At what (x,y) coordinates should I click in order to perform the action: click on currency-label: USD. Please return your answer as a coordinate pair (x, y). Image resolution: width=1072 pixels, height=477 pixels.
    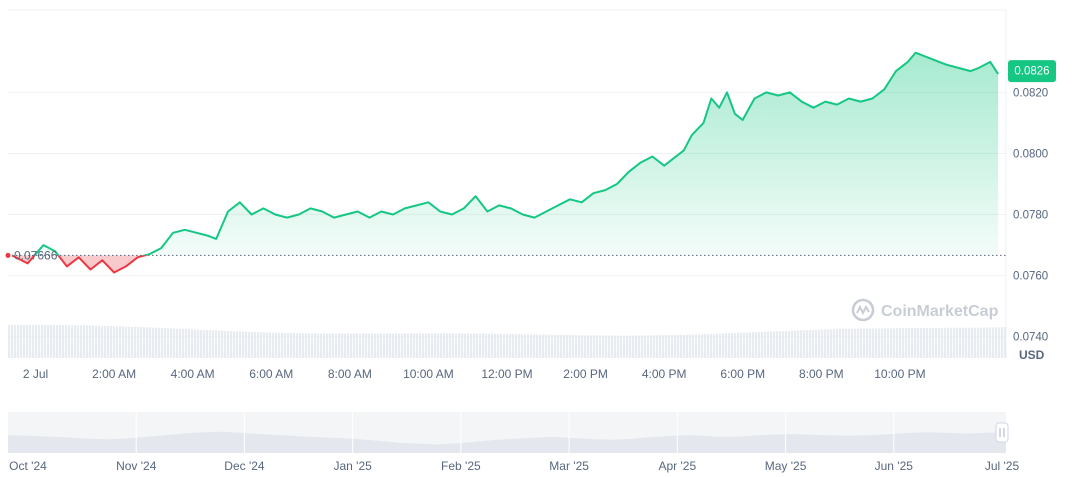
    Looking at the image, I should click on (1032, 355).